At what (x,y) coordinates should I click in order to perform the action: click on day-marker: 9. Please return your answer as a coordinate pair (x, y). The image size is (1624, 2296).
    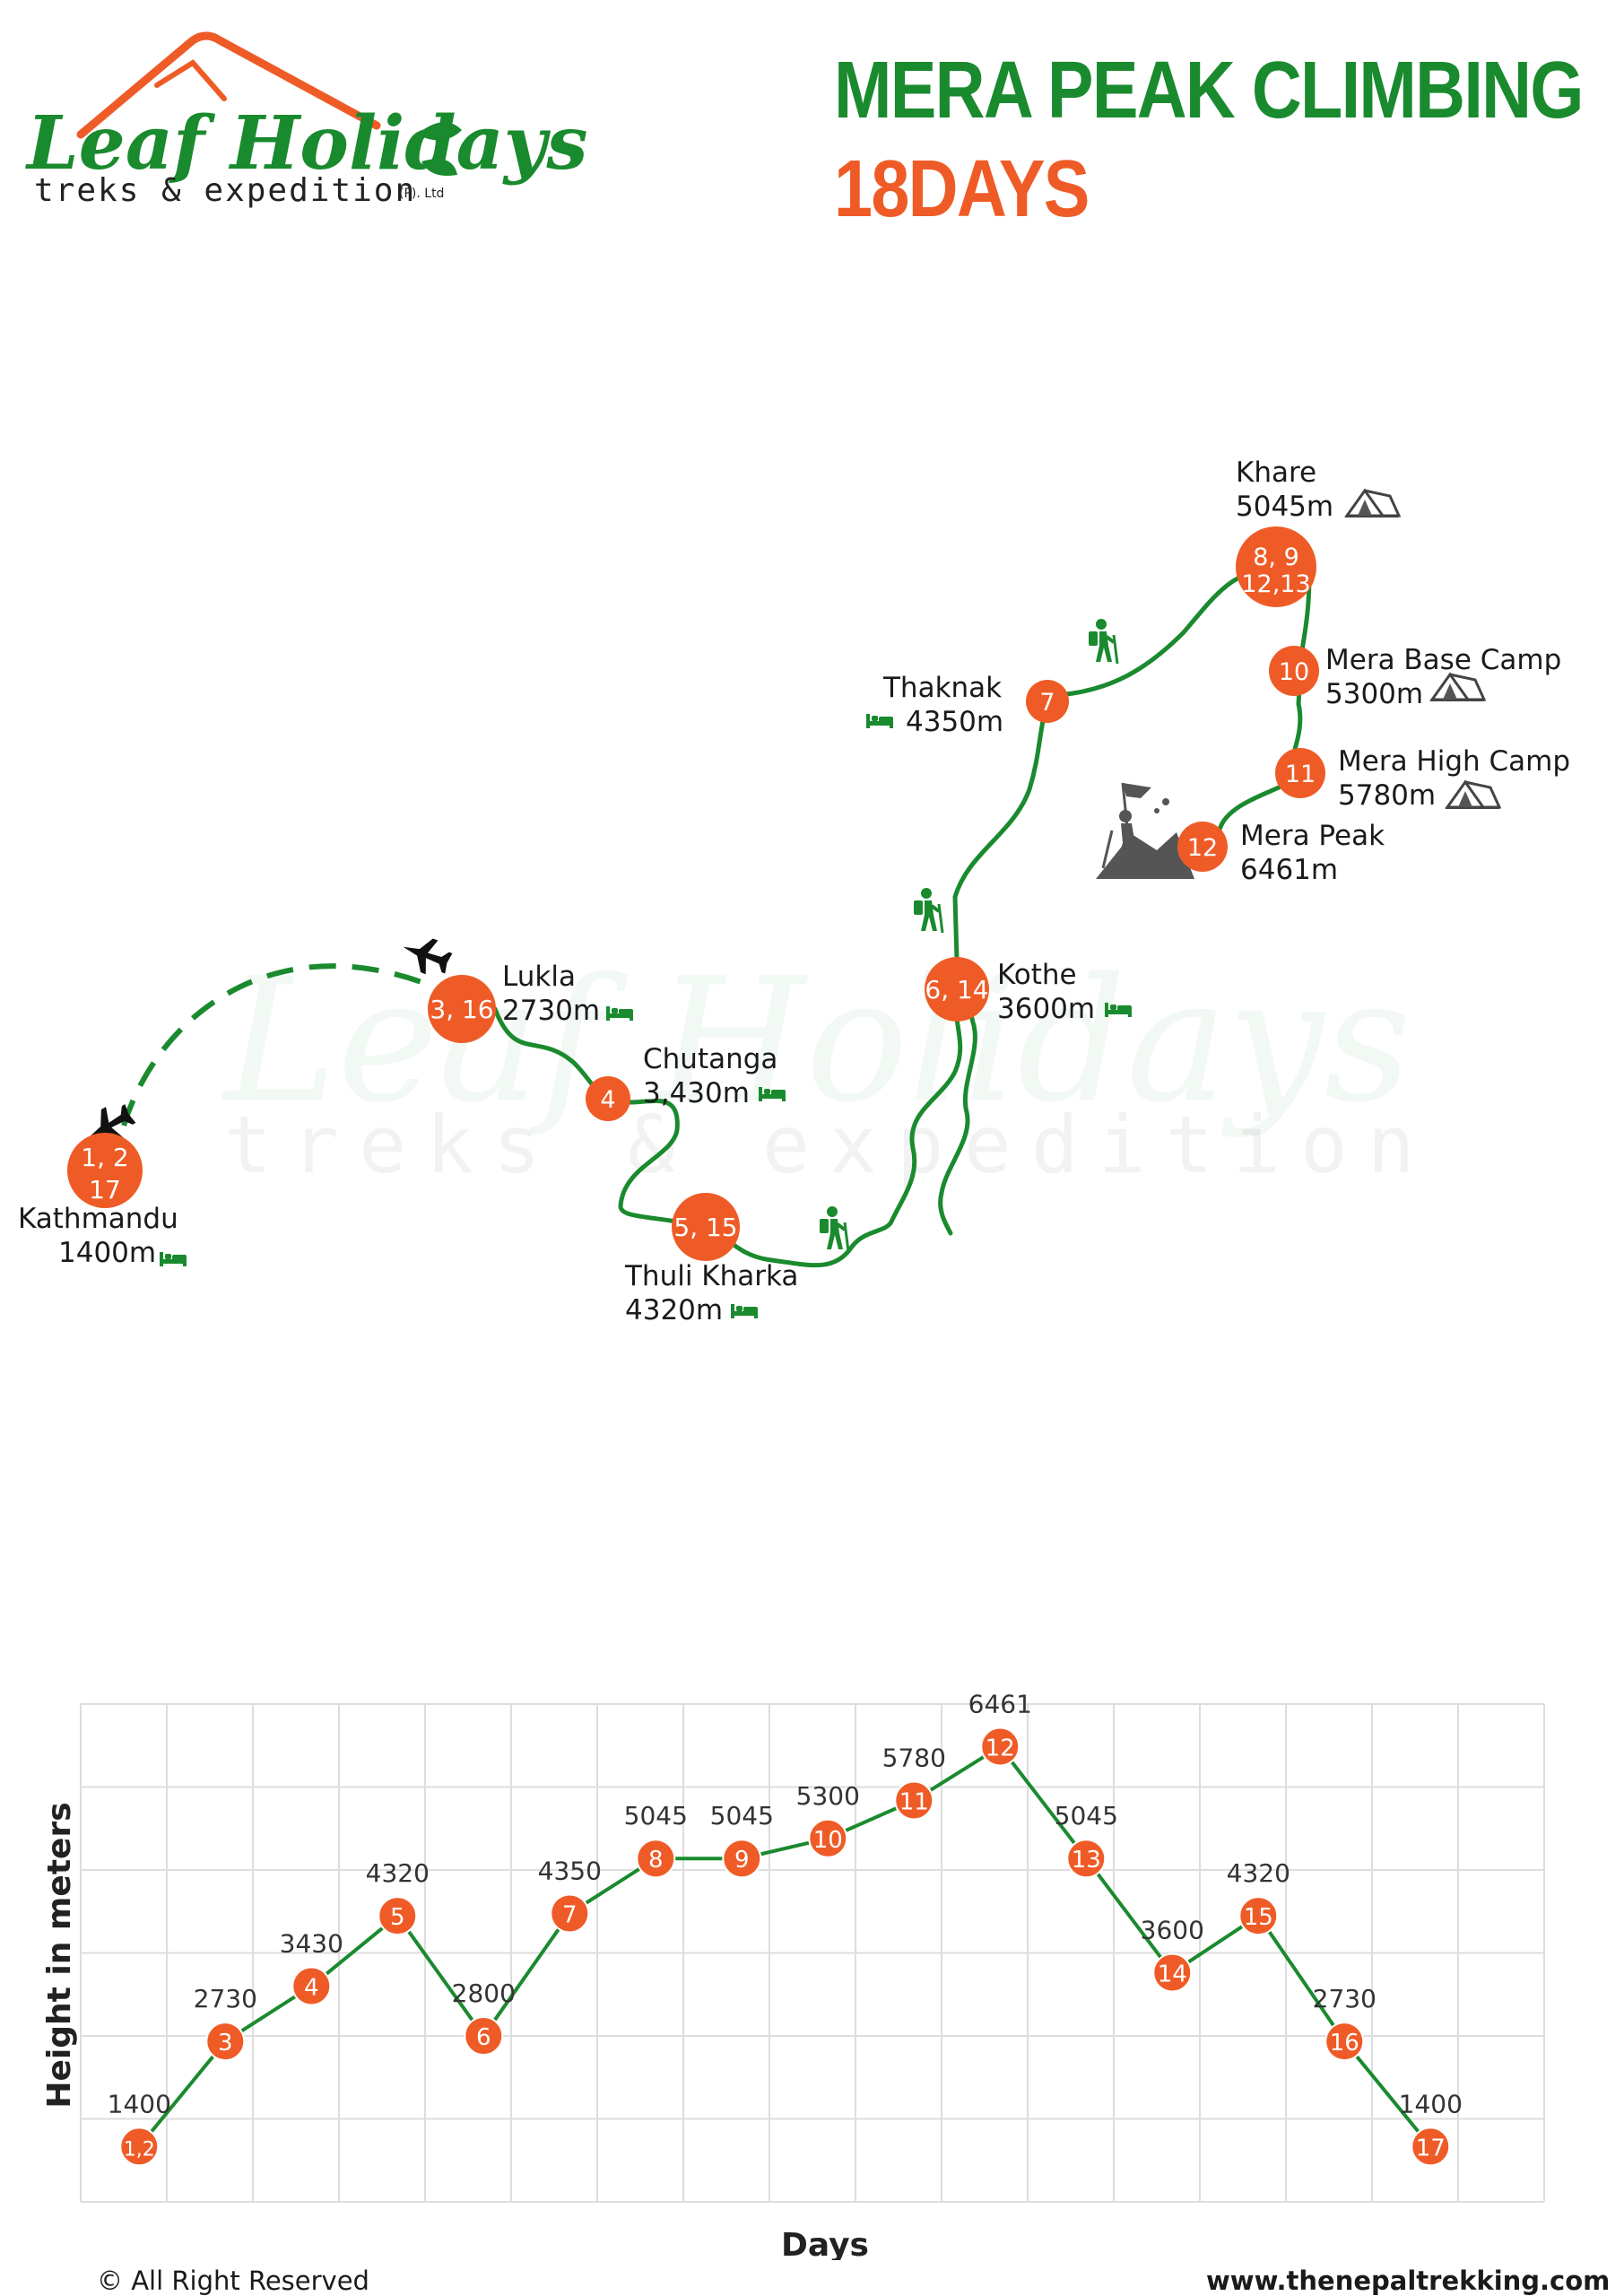
    Looking at the image, I should click on (742, 1860).